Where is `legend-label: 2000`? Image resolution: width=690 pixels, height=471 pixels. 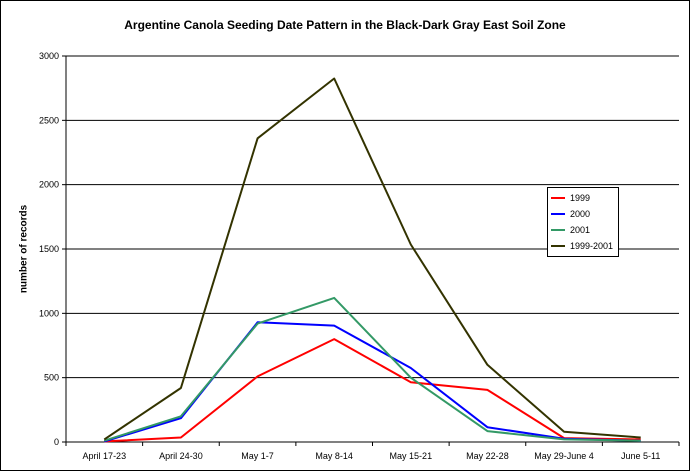
legend-label: 2000 is located at coordinates (580, 214).